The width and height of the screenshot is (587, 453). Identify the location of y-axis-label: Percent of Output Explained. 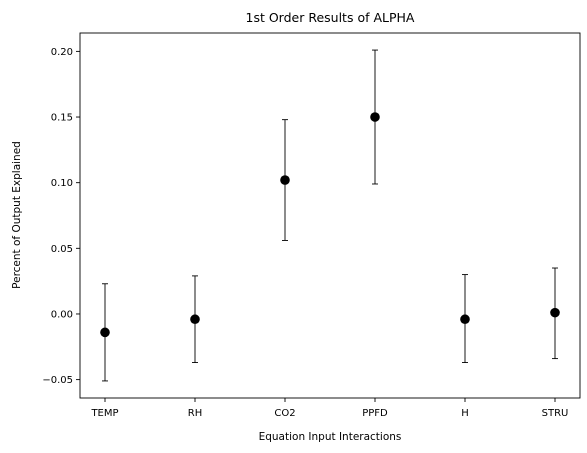
(17, 215).